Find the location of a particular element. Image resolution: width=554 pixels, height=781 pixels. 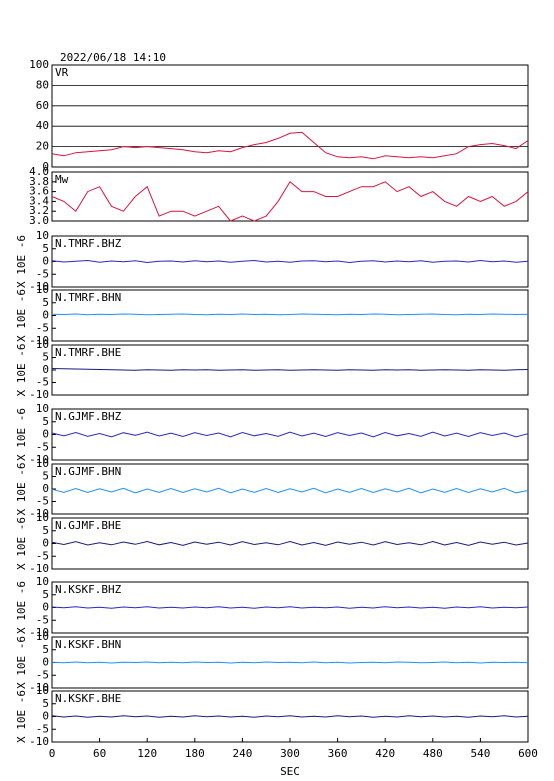

y-tick-label: 4.0 is located at coordinates (39, 171).